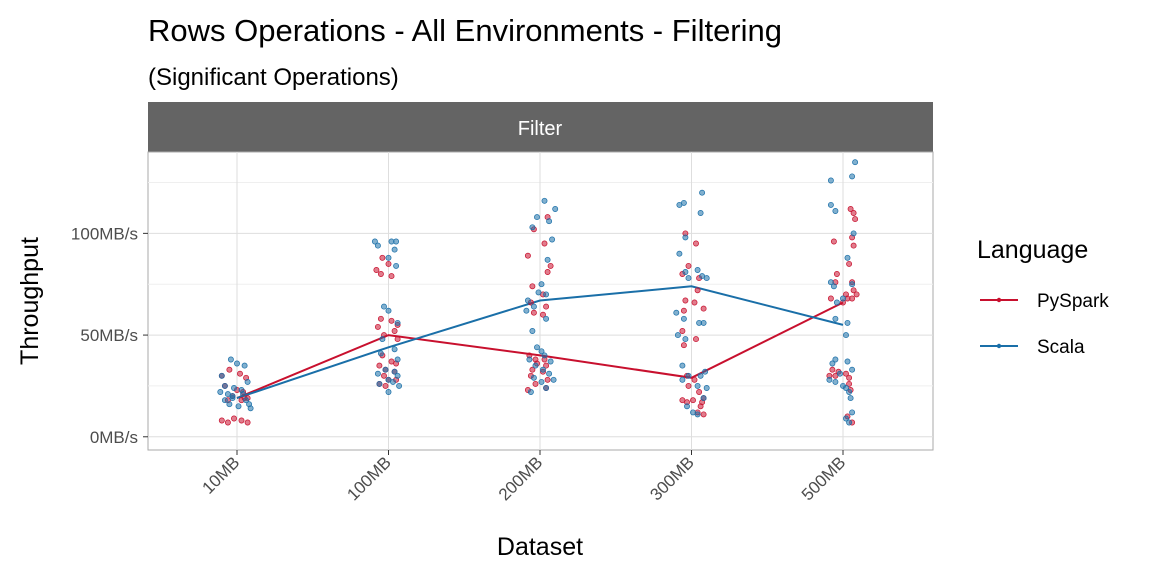  Describe the element at coordinates (540, 547) in the screenshot. I see `x-axis-title: Dataset` at that location.